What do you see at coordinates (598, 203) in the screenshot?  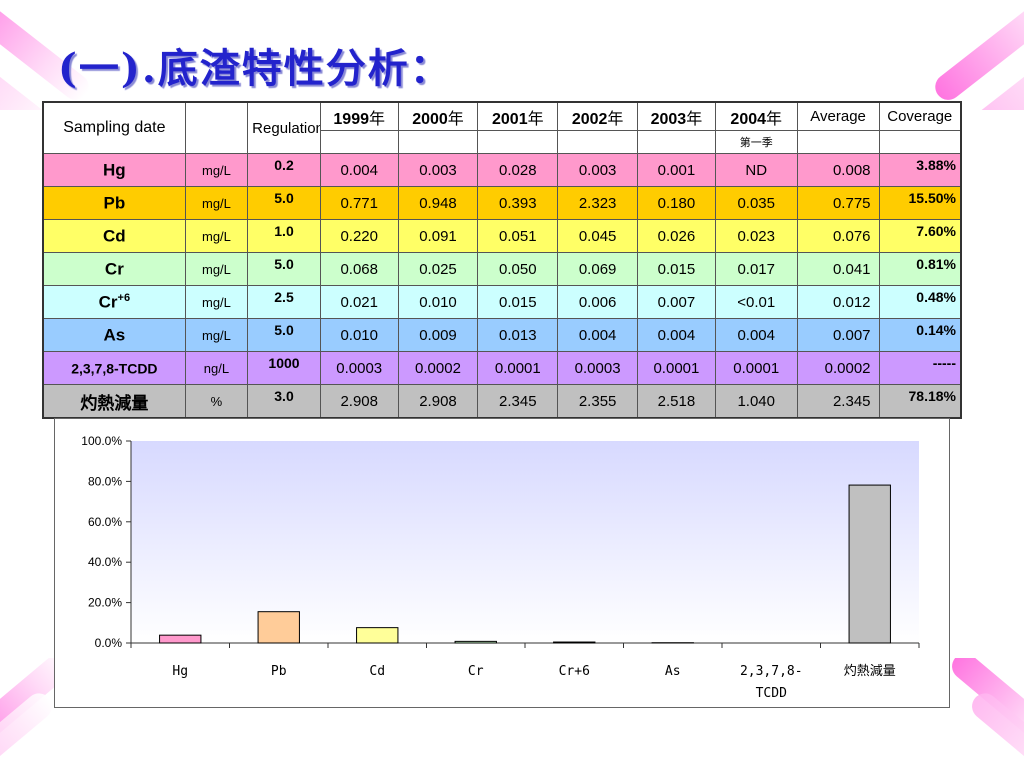 I see `value-cell: 2.323` at bounding box center [598, 203].